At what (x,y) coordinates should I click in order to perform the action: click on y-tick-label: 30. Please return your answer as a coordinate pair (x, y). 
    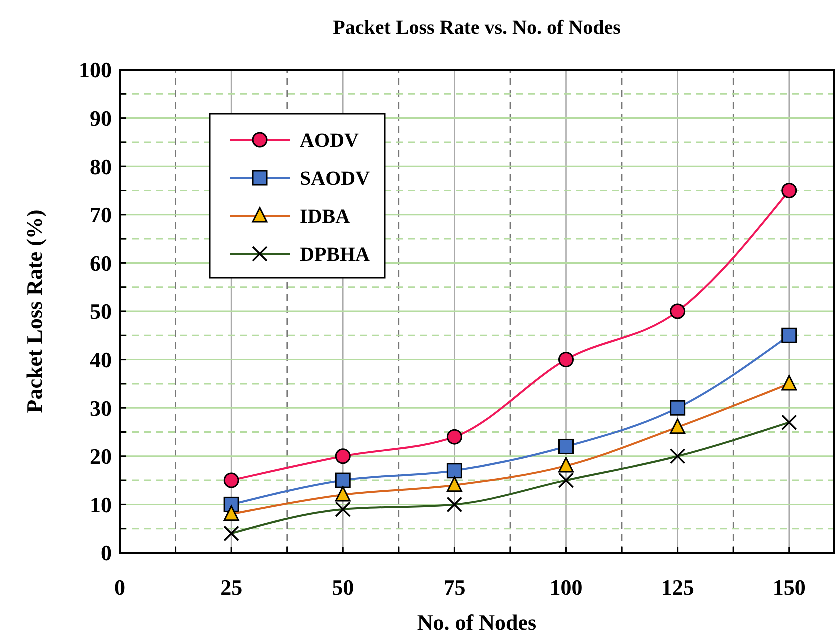
    Looking at the image, I should click on (101, 408).